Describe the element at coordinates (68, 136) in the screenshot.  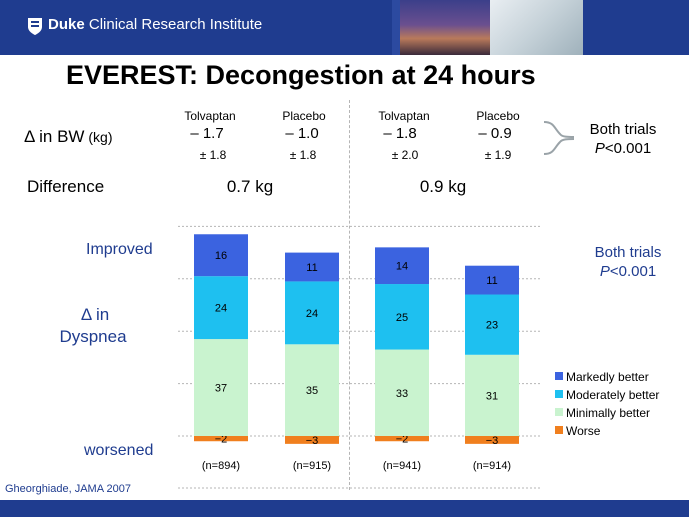
I see `bw-row-label: Δ in BW (kg)` at that location.